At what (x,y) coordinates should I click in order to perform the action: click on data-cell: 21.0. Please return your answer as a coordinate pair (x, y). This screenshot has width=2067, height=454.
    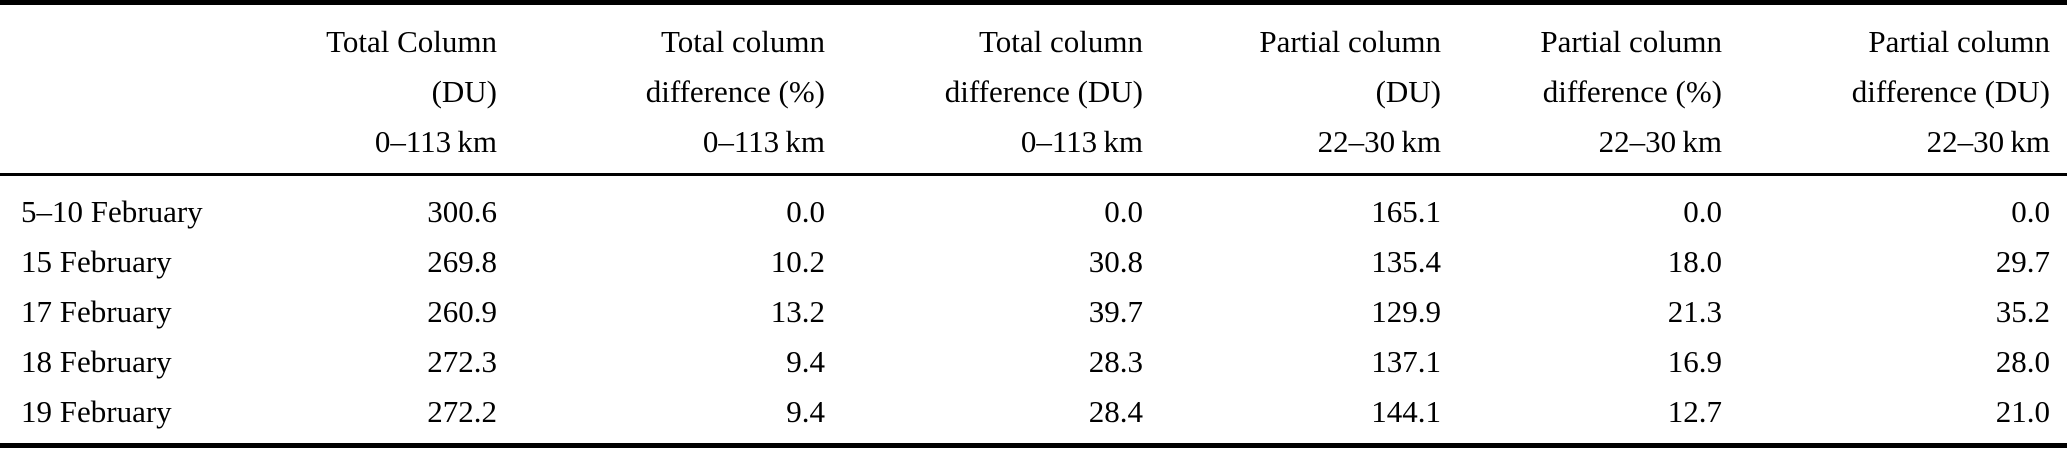
    Looking at the image, I should click on (2022, 411).